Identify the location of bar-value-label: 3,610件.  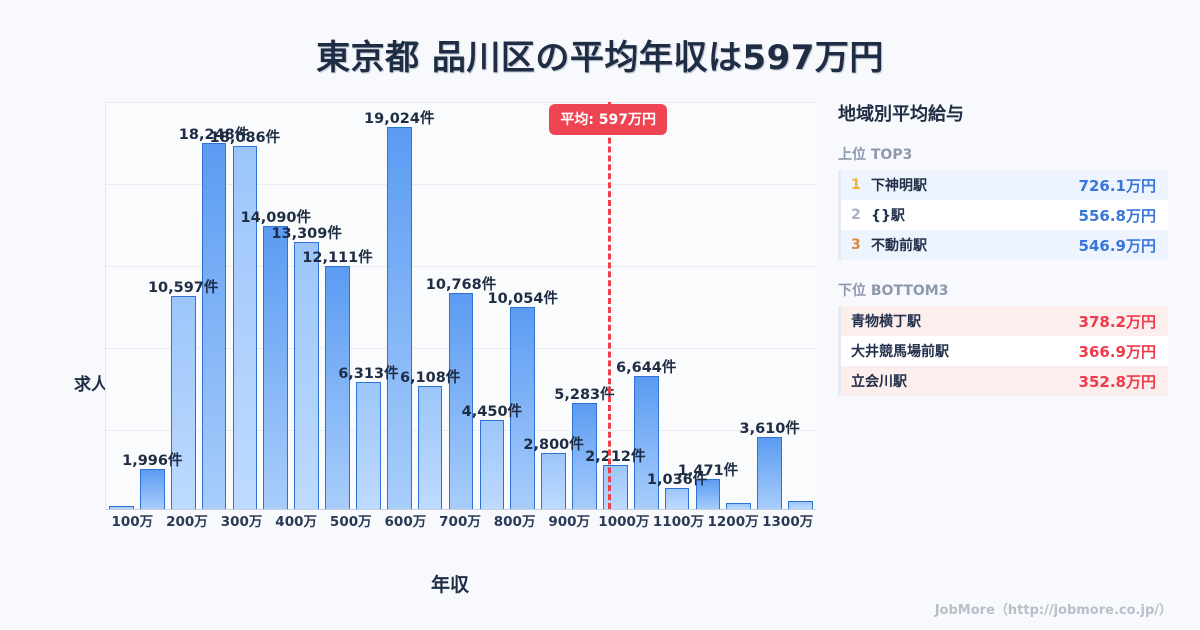
(769, 428).